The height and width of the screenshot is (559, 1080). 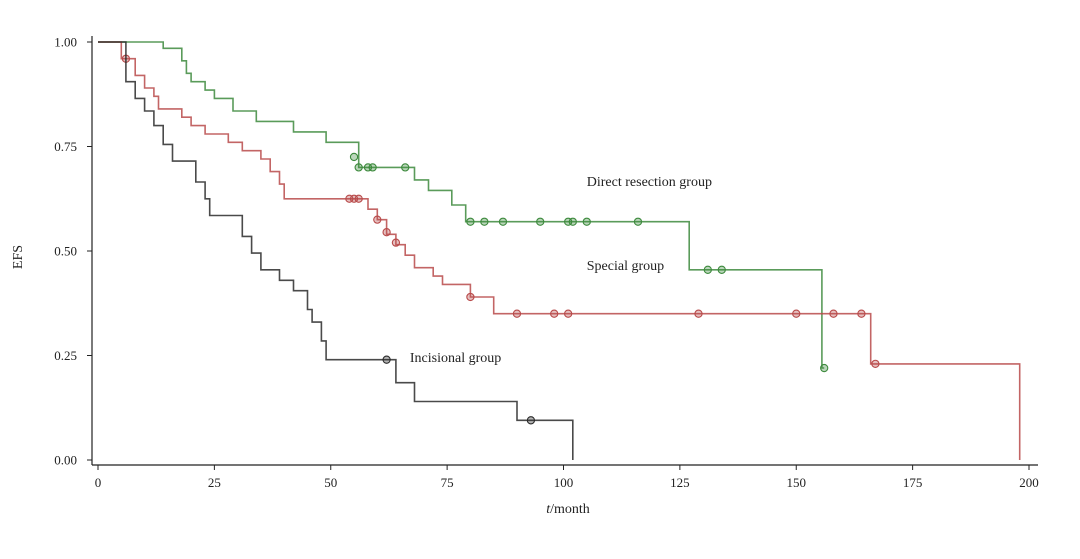 What do you see at coordinates (797, 482) in the screenshot?
I see `x-tick-label: 150` at bounding box center [797, 482].